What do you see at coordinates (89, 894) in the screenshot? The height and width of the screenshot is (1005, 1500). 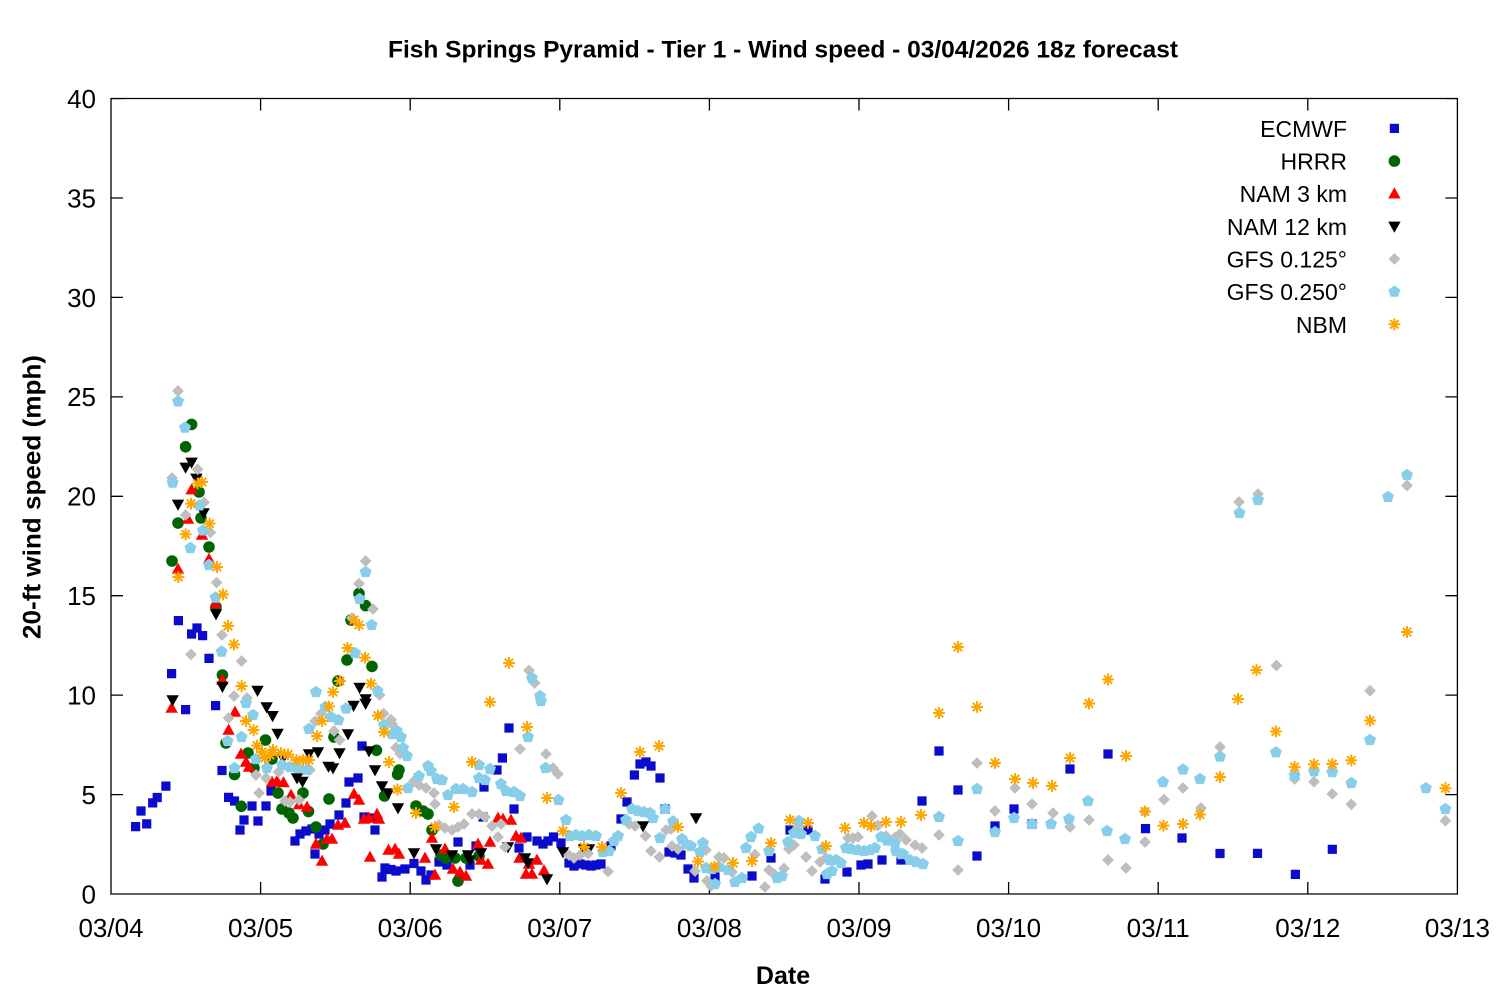 I see `svg-text: 0` at bounding box center [89, 894].